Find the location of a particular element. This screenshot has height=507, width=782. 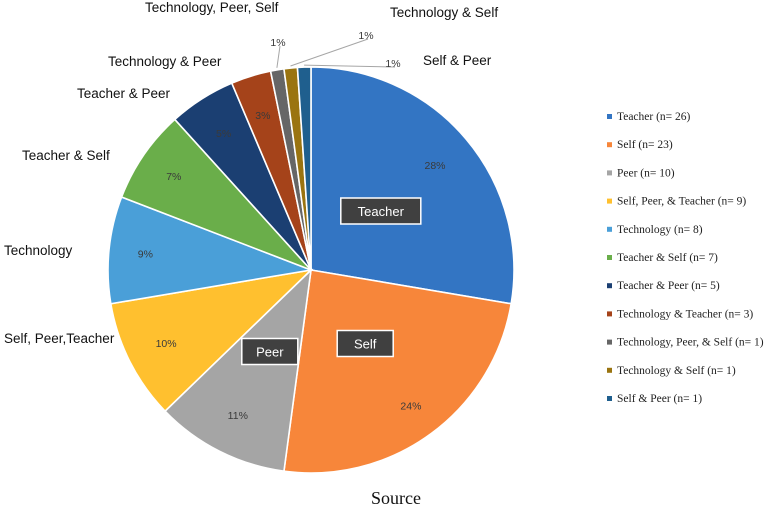

legend-swatch-technology-peer-self is located at coordinates (609, 342).